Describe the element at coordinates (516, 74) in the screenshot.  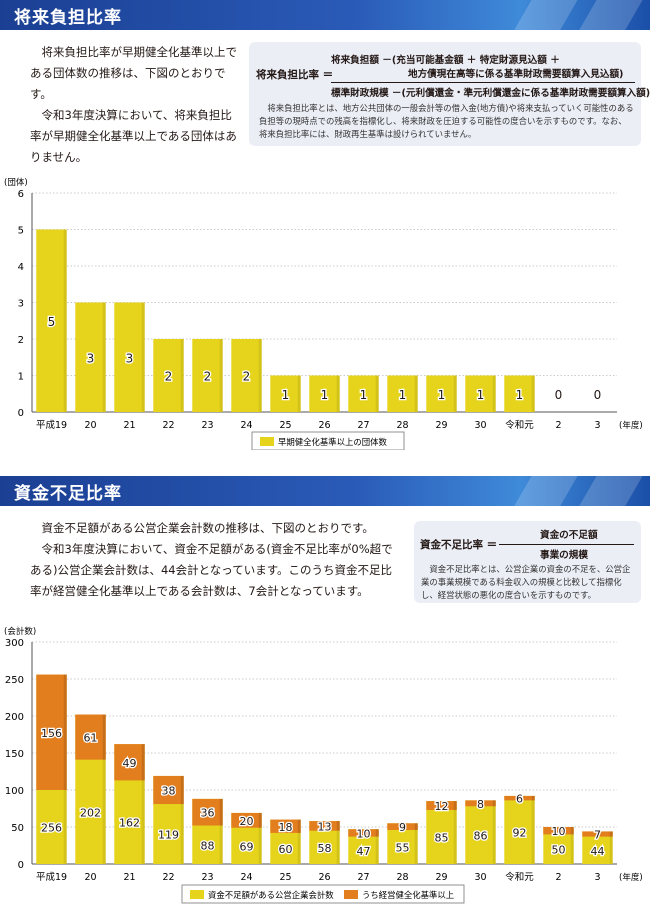
I see `formula-numerator: 地方債現在高等に係る基準財政需要額算入見込額)` at that location.